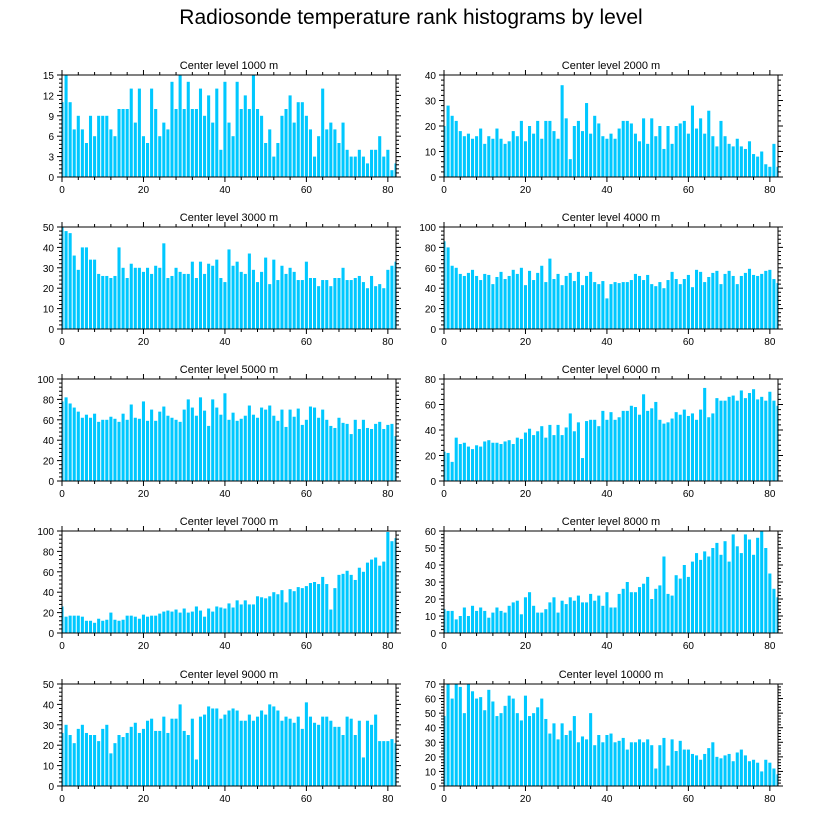  What do you see at coordinates (526, 494) in the screenshot?
I see `x-tick-label: 20` at bounding box center [526, 494].